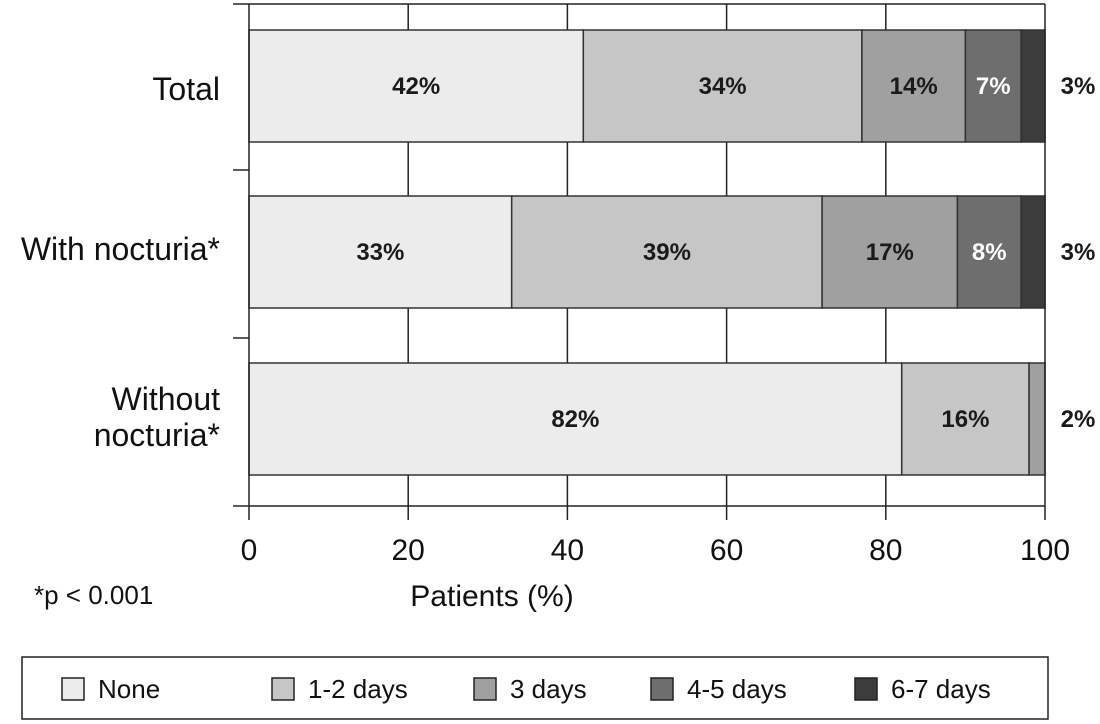 The width and height of the screenshot is (1100, 724). I want to click on category-label: With nocturia*, so click(120, 249).